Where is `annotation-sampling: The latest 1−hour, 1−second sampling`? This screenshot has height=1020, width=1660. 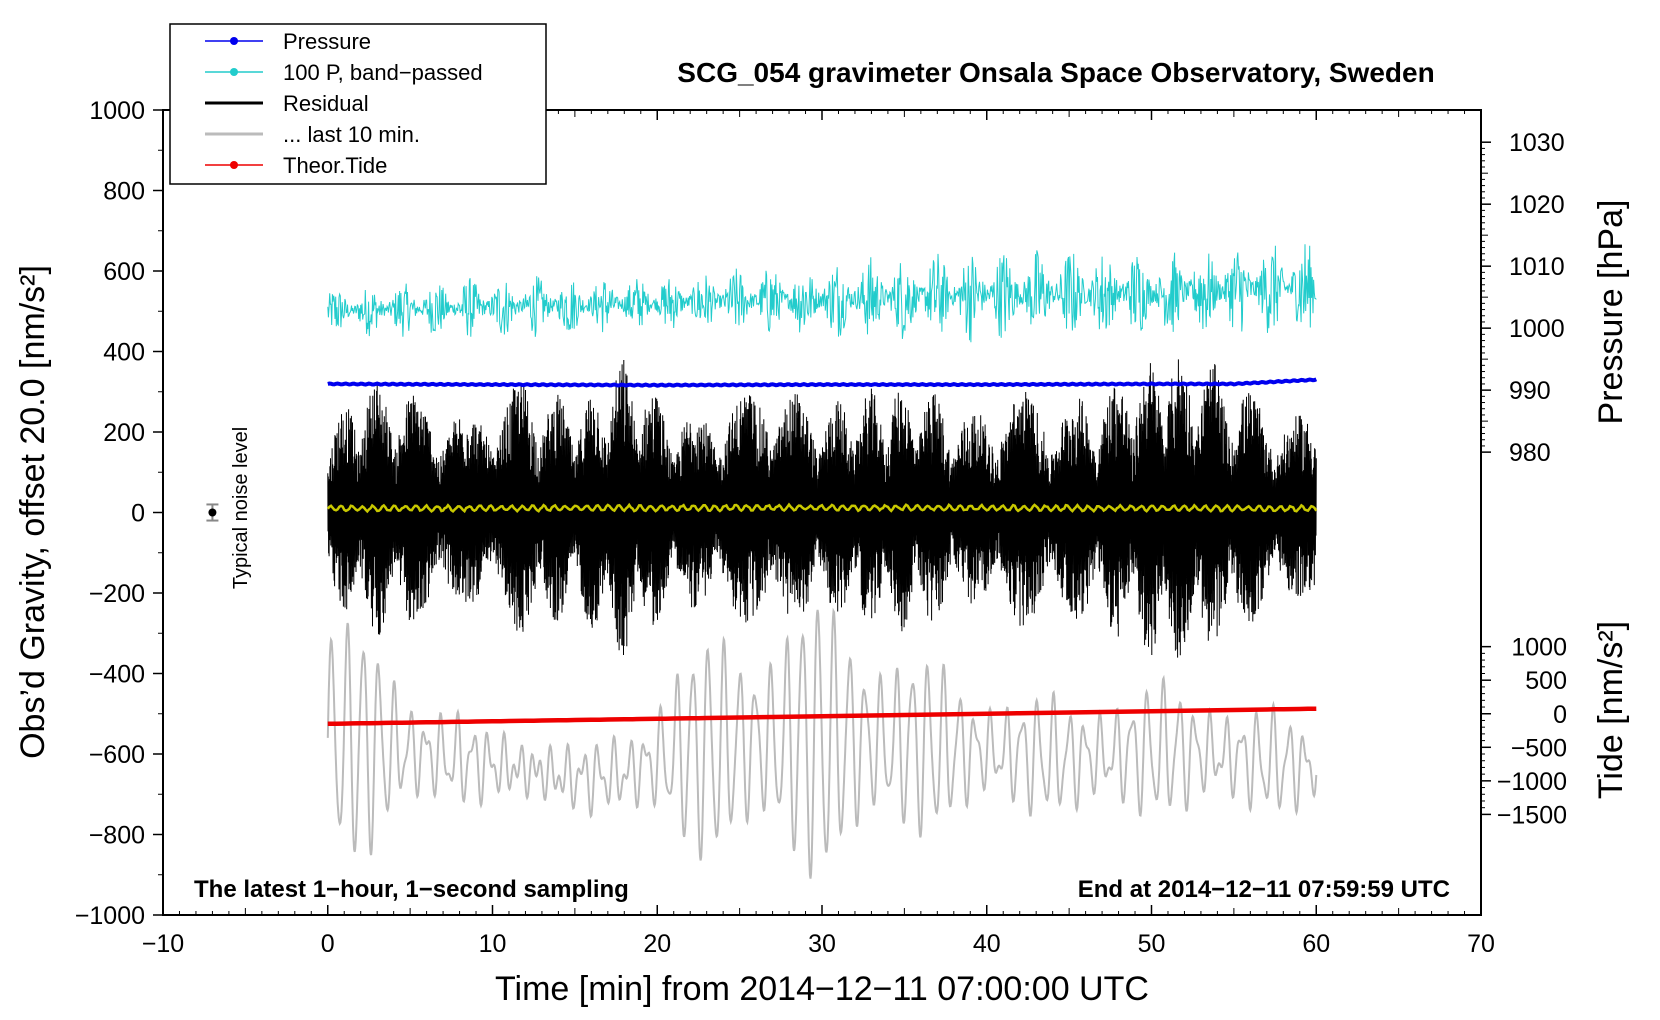 annotation-sampling: The latest 1−hour, 1−second sampling is located at coordinates (411, 889).